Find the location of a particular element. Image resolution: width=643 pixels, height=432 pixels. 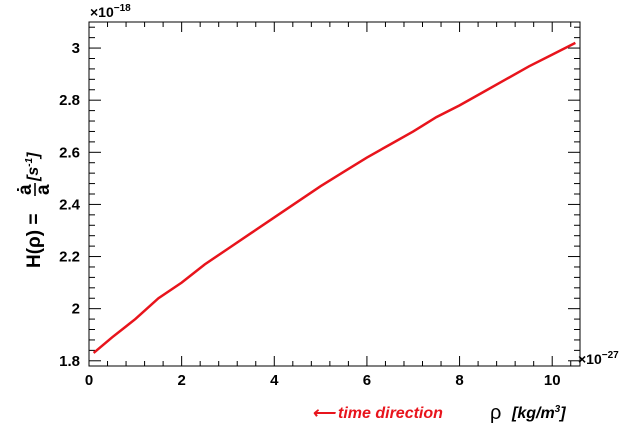

x-tick-label: 10 is located at coordinates (552, 380).